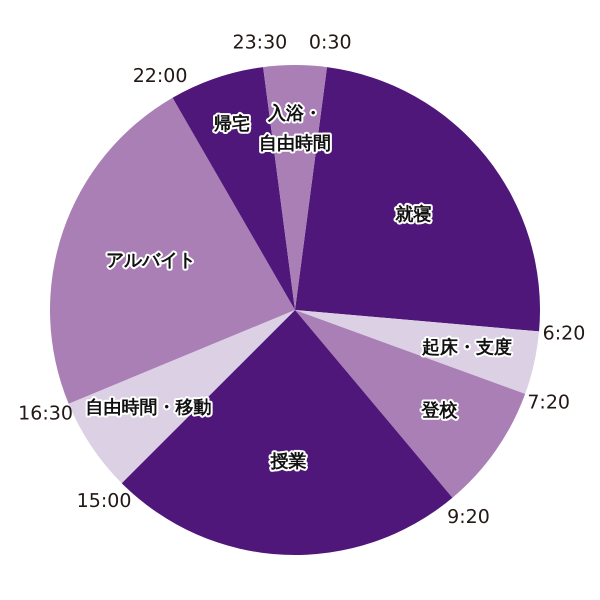 This screenshot has height=600, width=600. What do you see at coordinates (466, 347) in the screenshot?
I see `slice-label: 起床・支度` at bounding box center [466, 347].